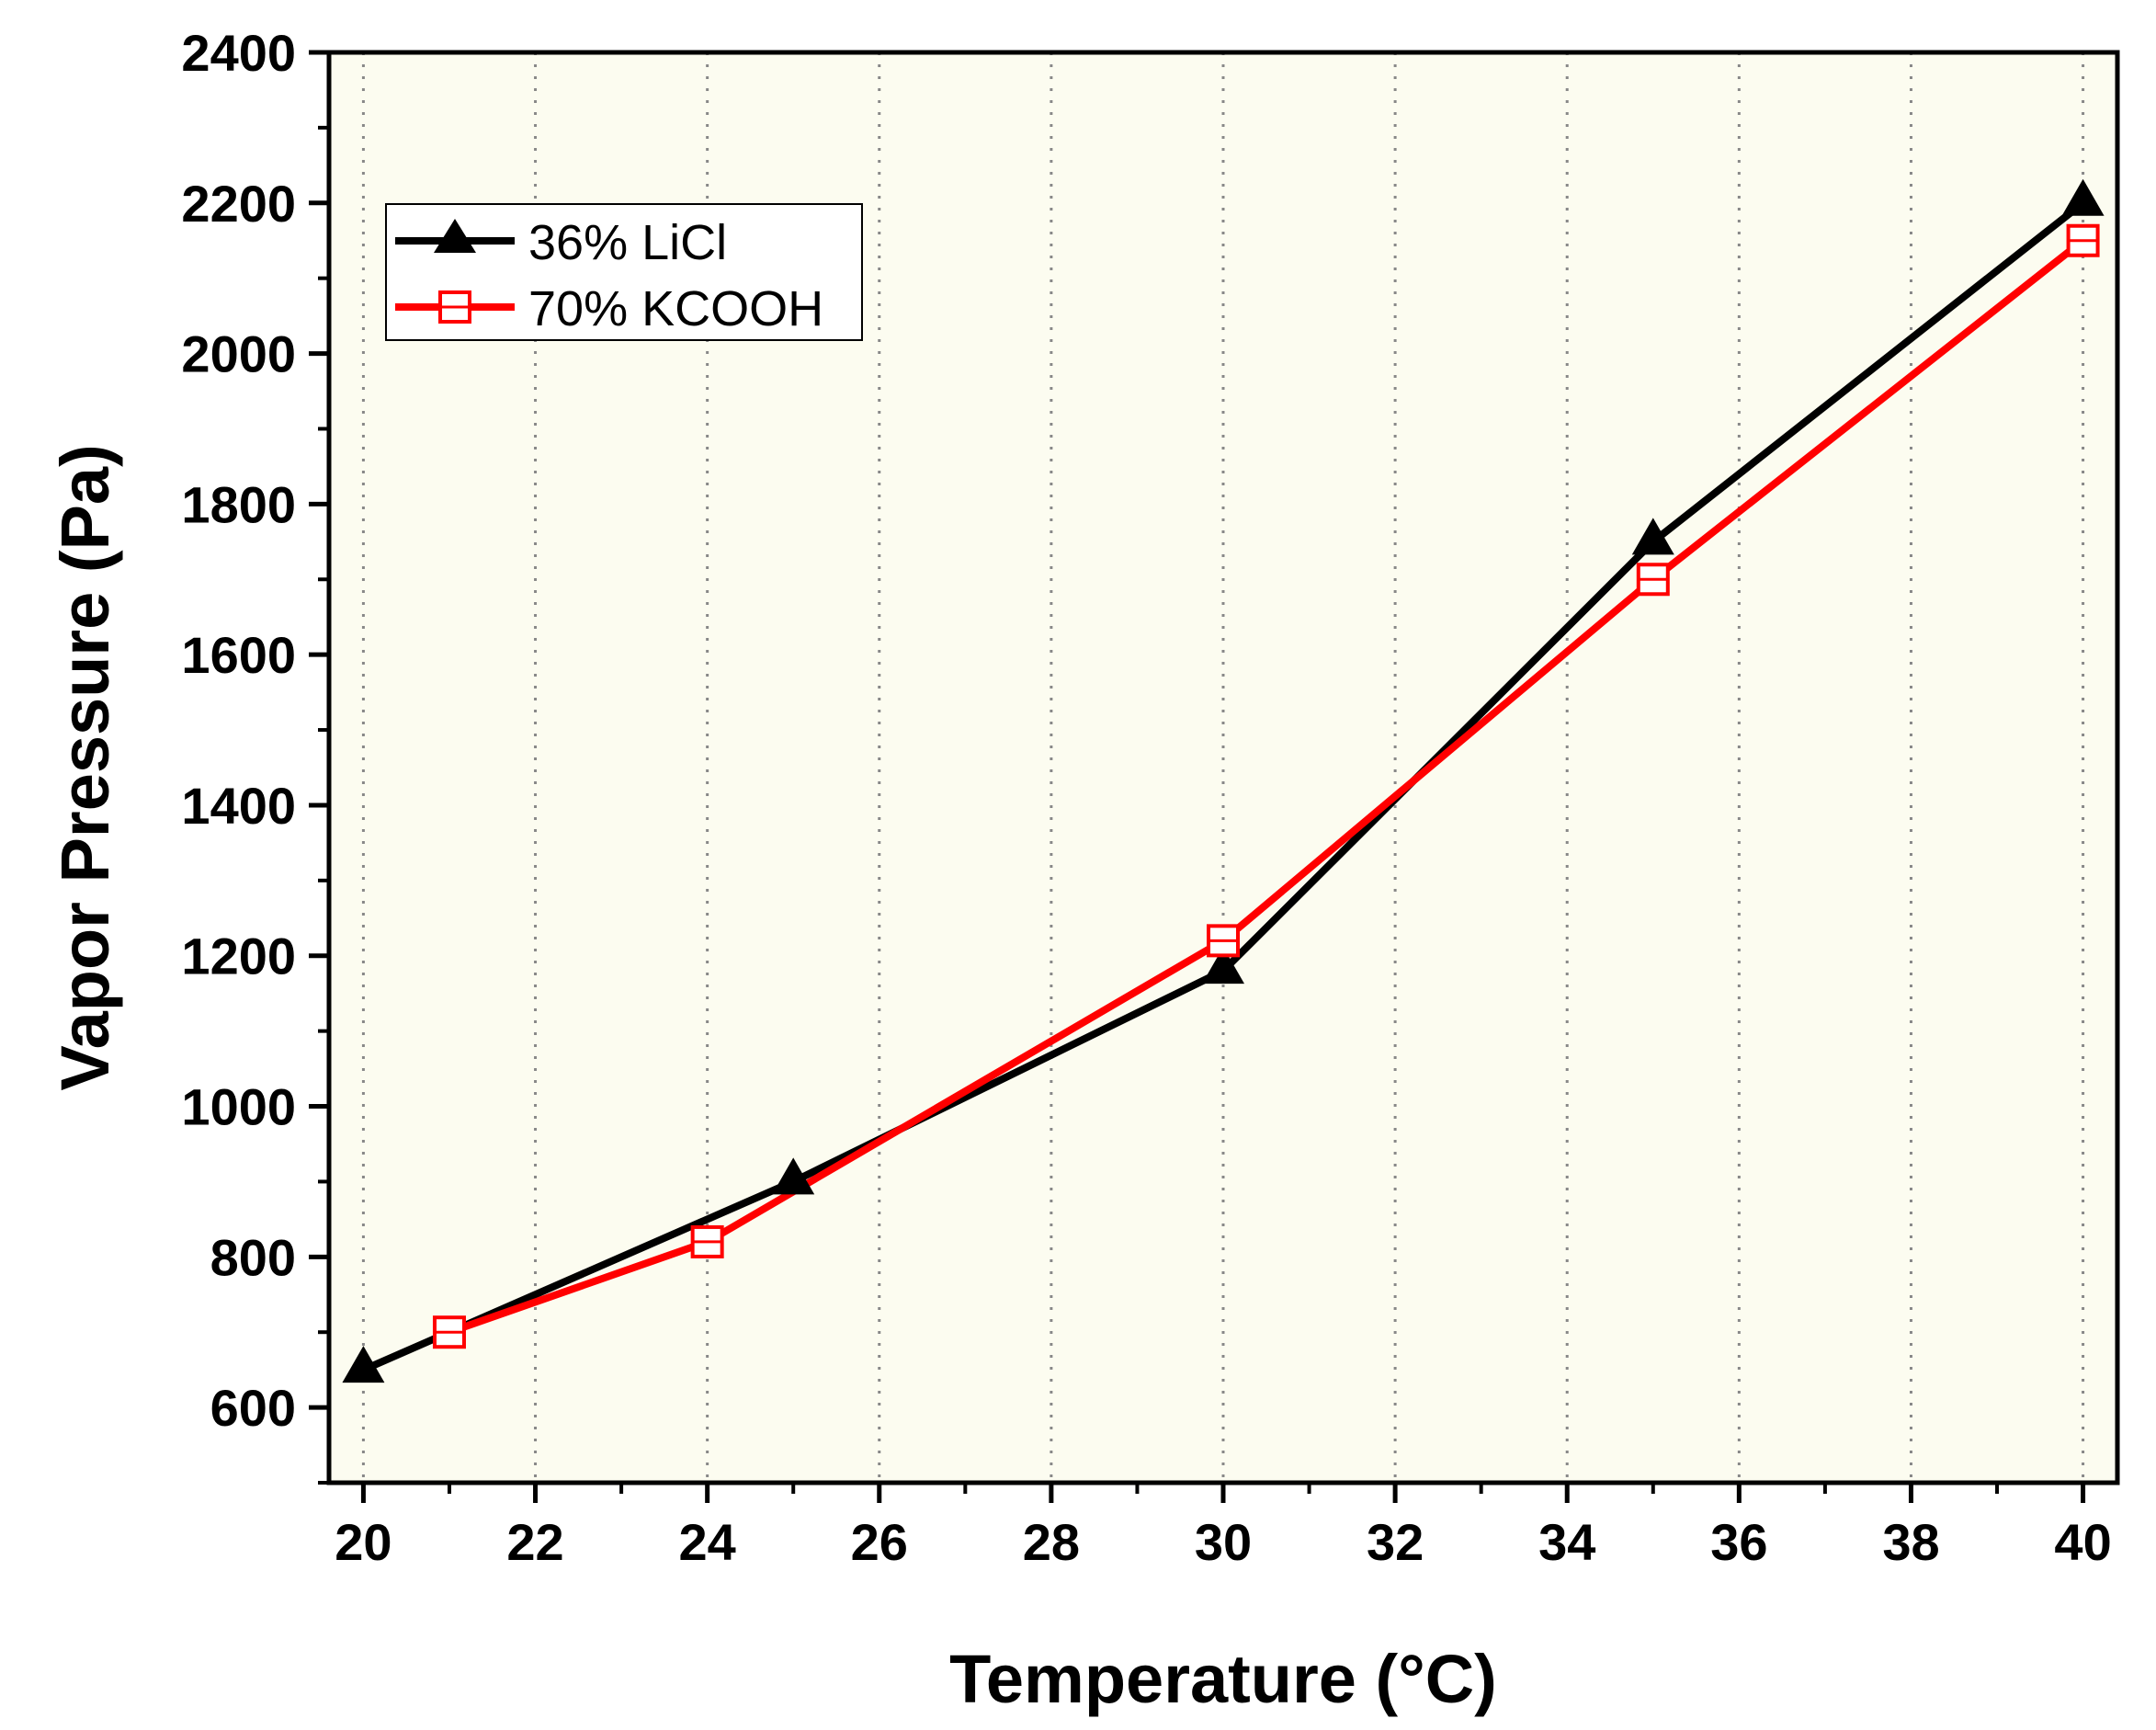 The height and width of the screenshot is (1730, 2156). What do you see at coordinates (627, 242) in the screenshot?
I see `legend-label-licl: 36% LiCl` at bounding box center [627, 242].